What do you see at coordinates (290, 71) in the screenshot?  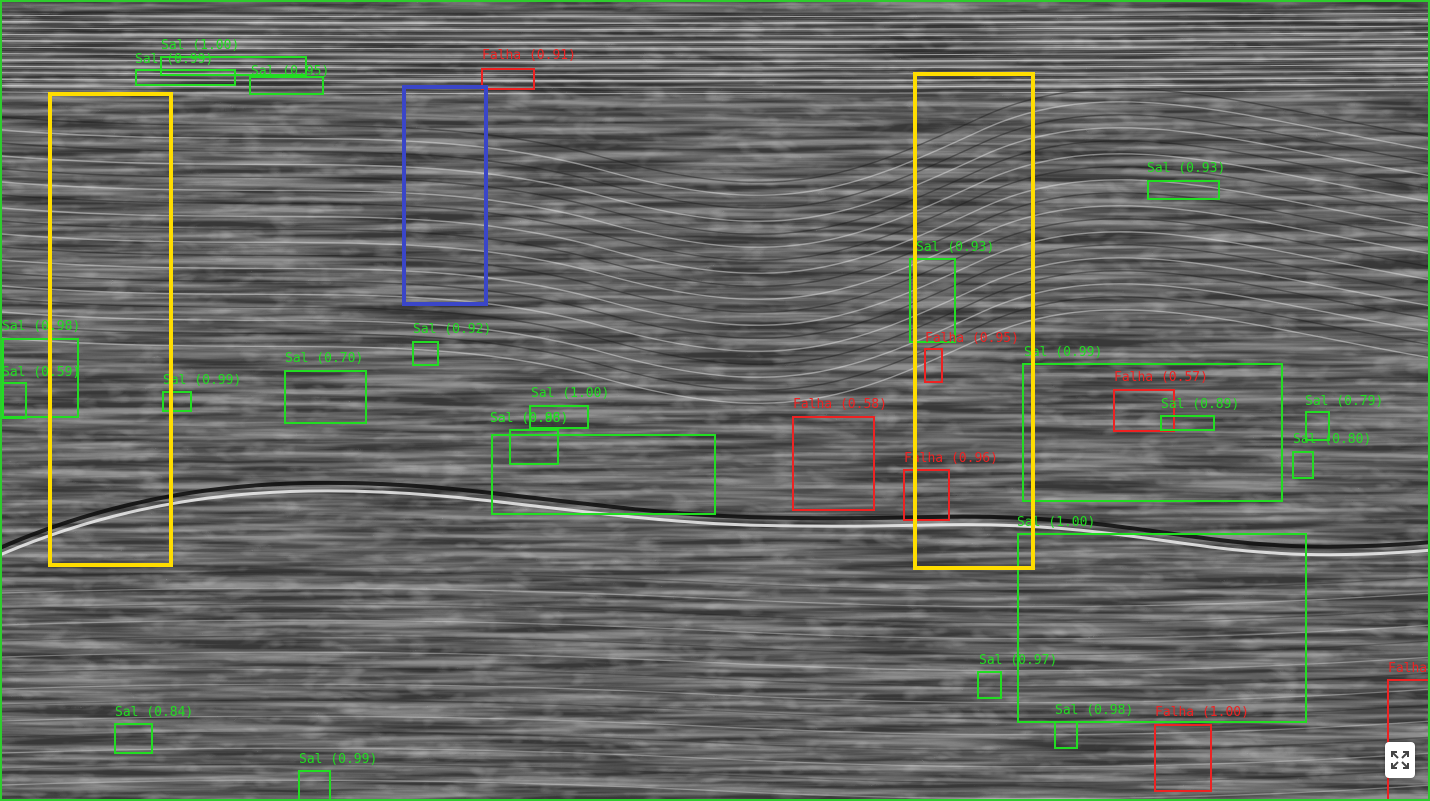 I see `detection-label: Sal (0.95)` at bounding box center [290, 71].